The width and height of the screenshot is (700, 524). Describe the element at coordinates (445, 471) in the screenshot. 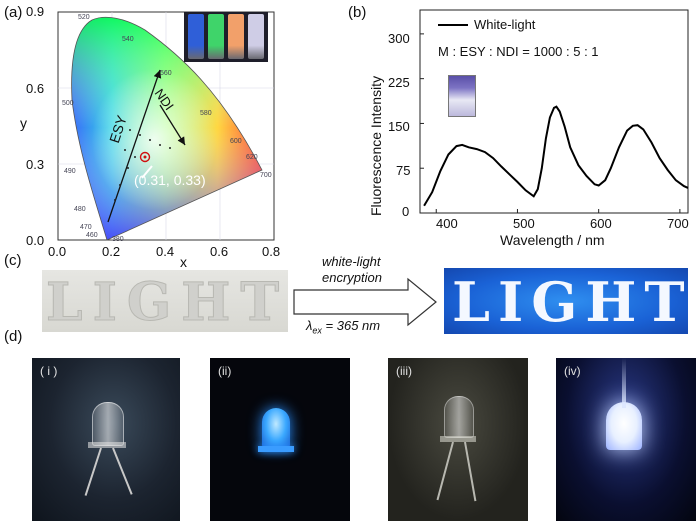

I see `led-lead-left-iii` at that location.